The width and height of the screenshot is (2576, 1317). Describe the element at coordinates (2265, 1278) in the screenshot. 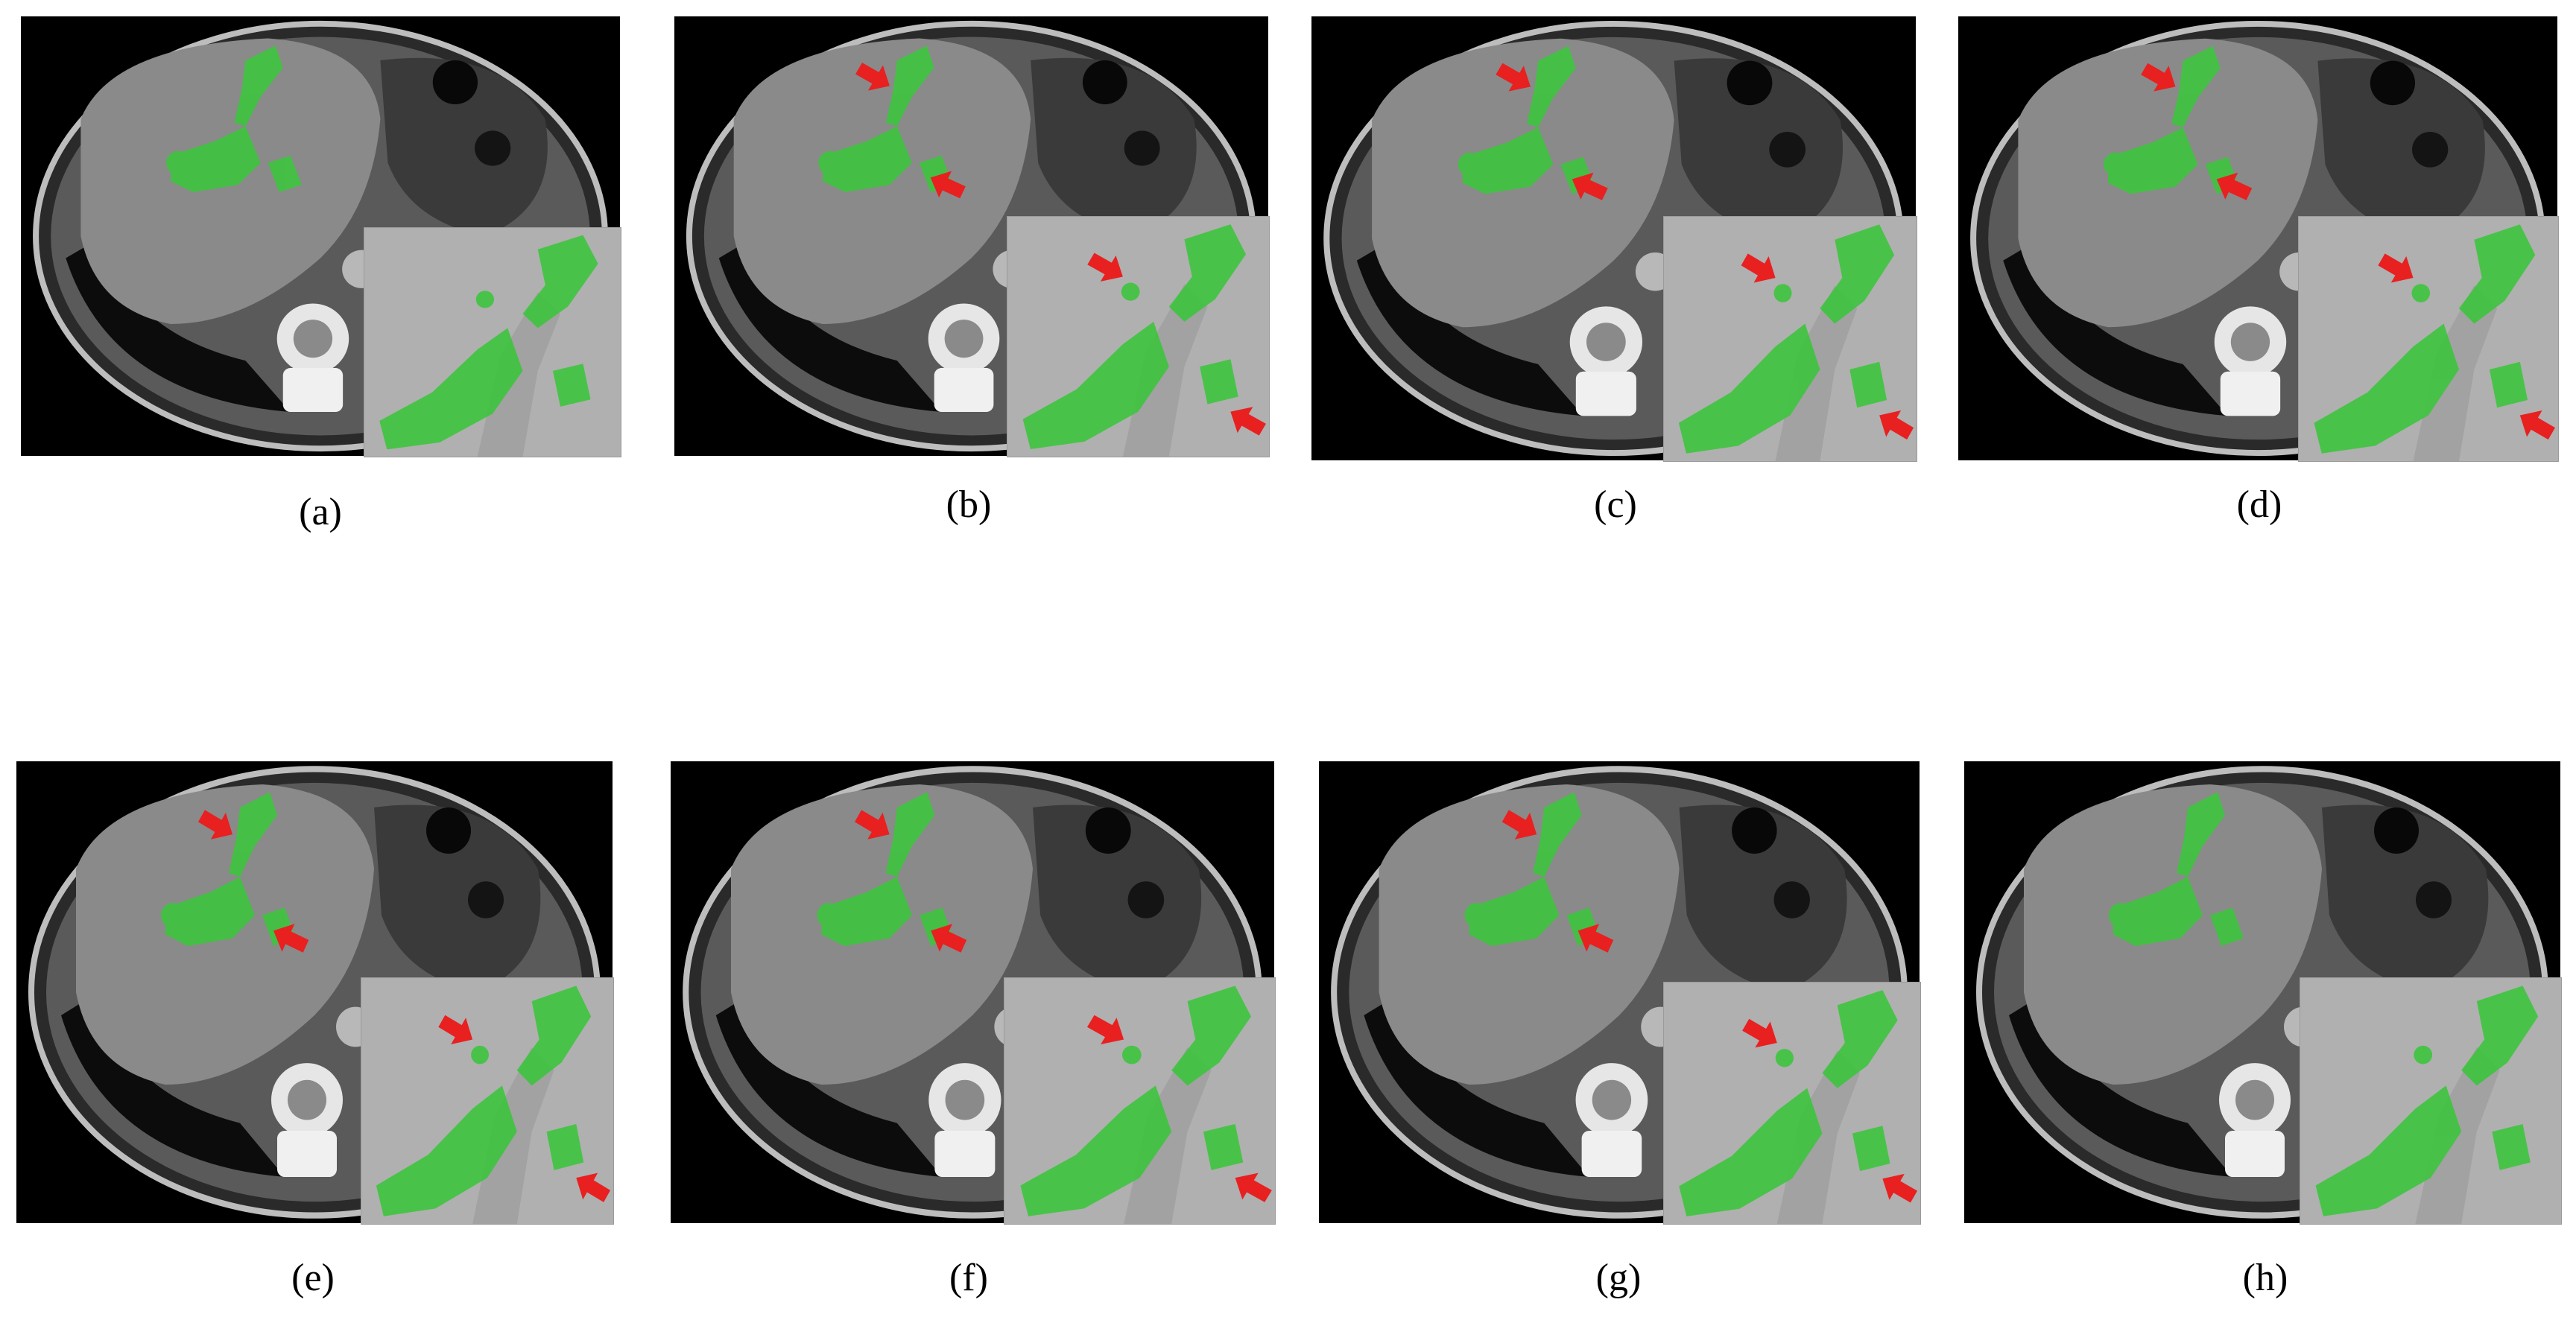

I see `caption-h: (h)` at that location.